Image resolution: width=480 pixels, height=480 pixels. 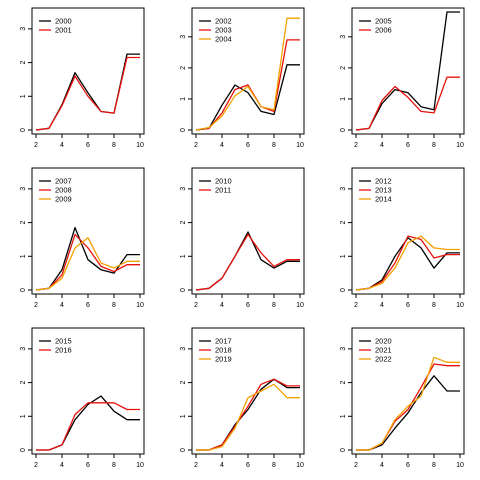 What do you see at coordinates (247, 262) in the screenshot?
I see `series-line-2011` at bounding box center [247, 262].